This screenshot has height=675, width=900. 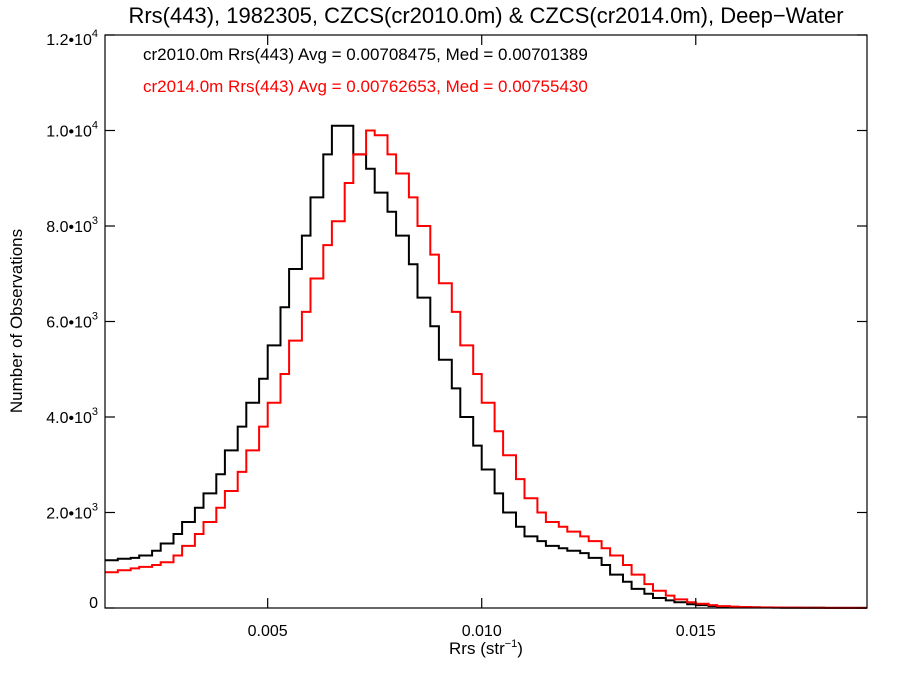 I want to click on y-tick-label: 1.2•104, so click(x=72, y=38).